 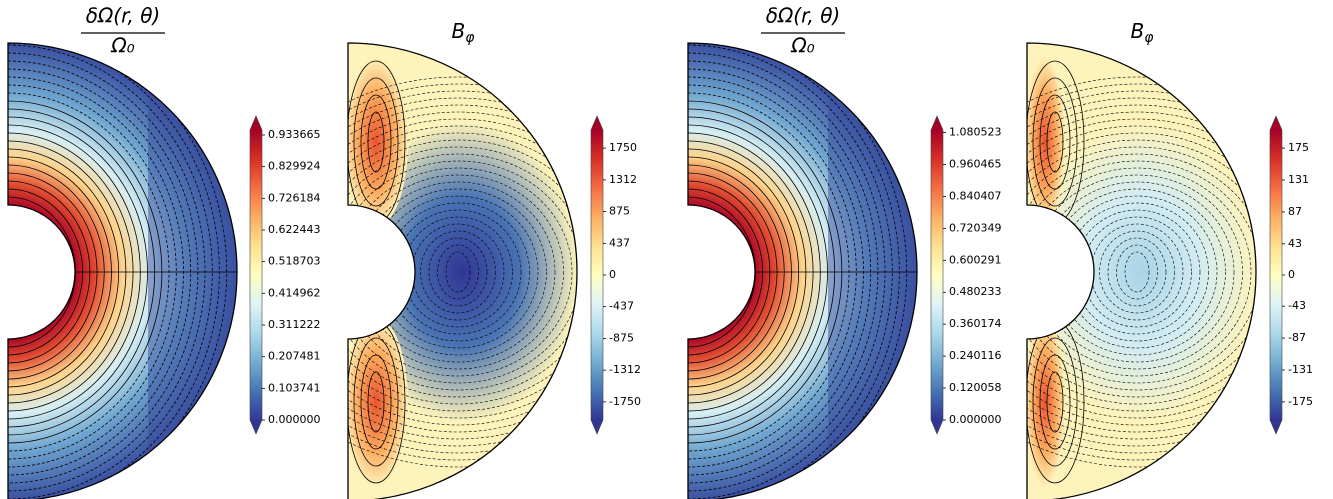 I want to click on colorbar-tick-label: 0.840407, so click(x=975, y=195).